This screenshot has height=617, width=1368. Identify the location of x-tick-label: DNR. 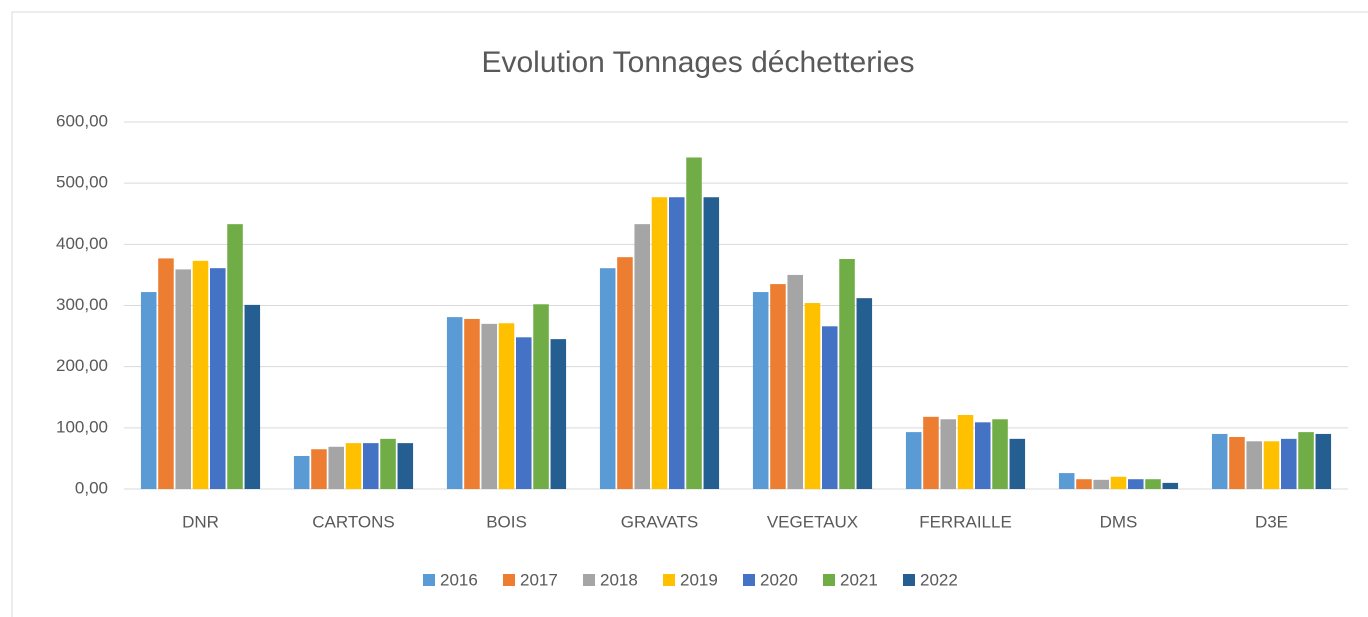
(200, 521).